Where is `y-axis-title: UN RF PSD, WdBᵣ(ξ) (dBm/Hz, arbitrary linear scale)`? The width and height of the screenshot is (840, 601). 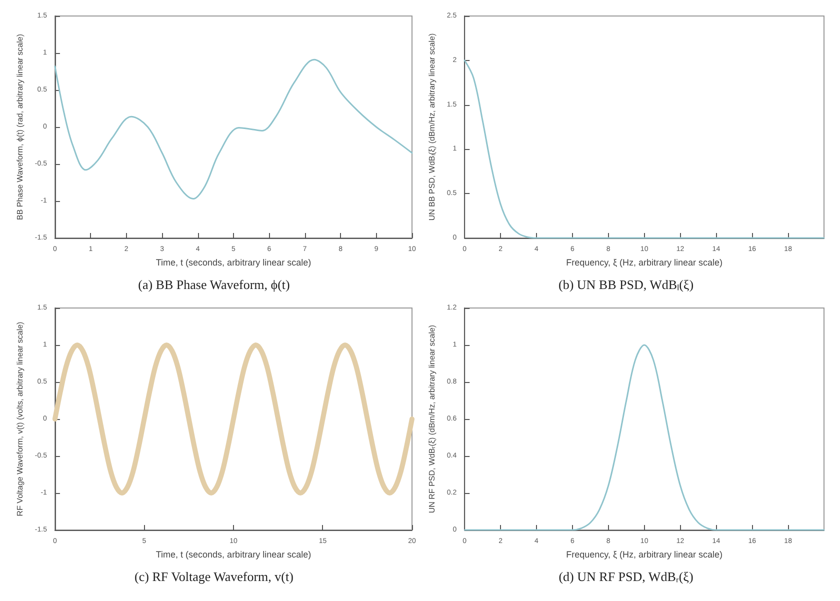
y-axis-title: UN RF PSD, WdBᵣ(ξ) (dBm/Hz, arbitrary linear scale) is located at coordinates (432, 419).